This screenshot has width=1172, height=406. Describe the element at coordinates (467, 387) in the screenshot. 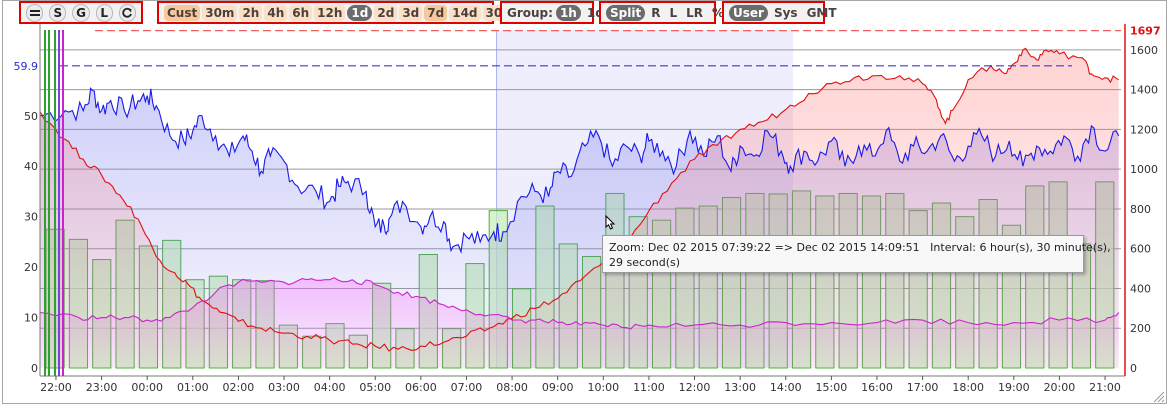

I see `x-tick-label: 07:00` at that location.